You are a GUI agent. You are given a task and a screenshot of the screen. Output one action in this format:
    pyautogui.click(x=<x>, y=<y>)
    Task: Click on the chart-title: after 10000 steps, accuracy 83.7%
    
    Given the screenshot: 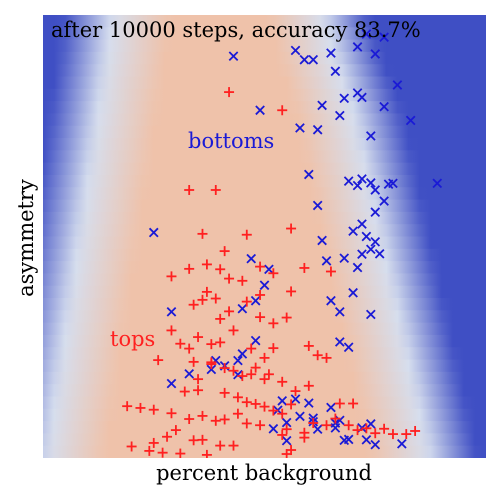 What is the action you would take?
    pyautogui.click(x=236, y=30)
    